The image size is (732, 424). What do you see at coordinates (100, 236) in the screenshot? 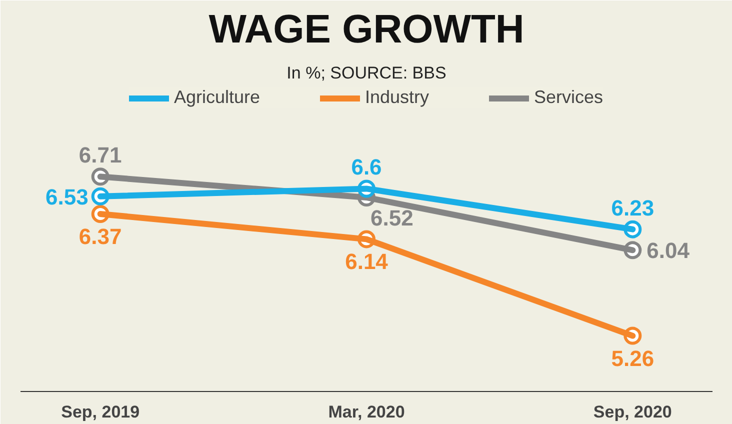
I see `data-label: 6.37` at bounding box center [100, 236].